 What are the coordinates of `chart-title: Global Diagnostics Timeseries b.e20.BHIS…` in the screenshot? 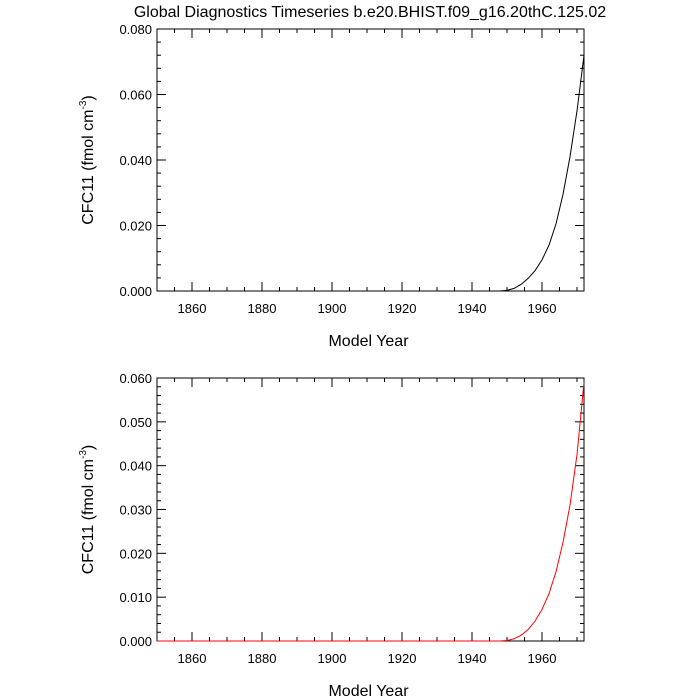 It's located at (370, 12).